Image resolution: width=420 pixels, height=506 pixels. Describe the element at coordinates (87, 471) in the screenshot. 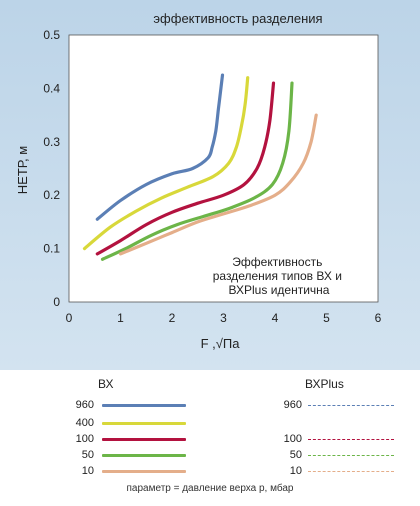

I see `legend-bx-value: 10` at that location.